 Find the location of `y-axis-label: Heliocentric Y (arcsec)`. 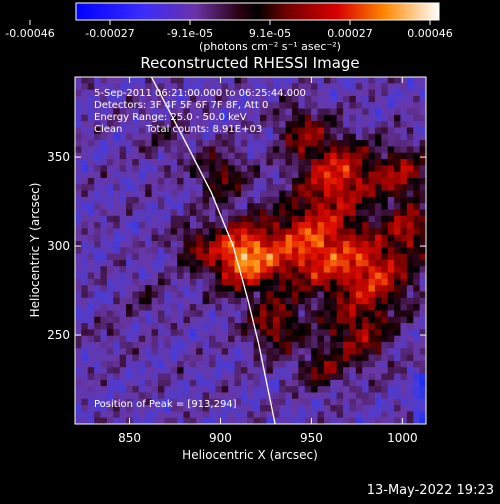

y-axis-label: Heliocentric Y (arcsec) is located at coordinates (35, 250).